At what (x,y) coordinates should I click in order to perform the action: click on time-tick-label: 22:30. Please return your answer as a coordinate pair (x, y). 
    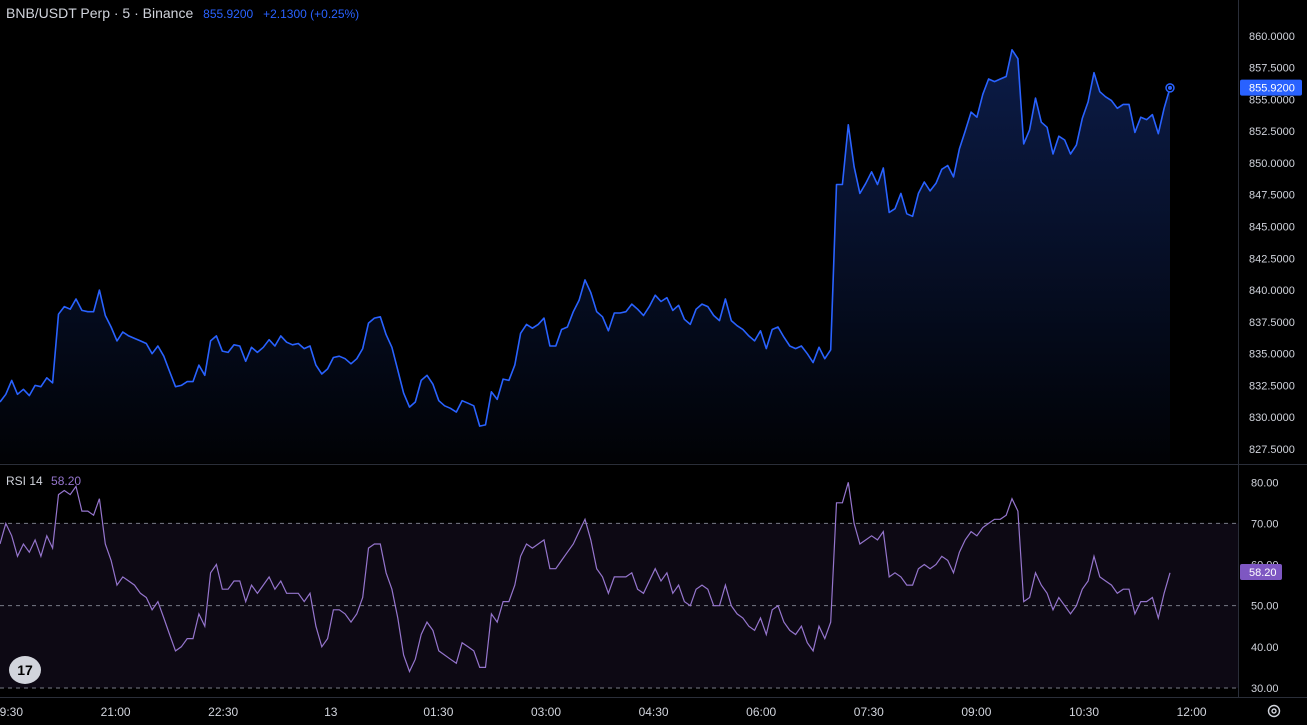
    Looking at the image, I should click on (223, 712).